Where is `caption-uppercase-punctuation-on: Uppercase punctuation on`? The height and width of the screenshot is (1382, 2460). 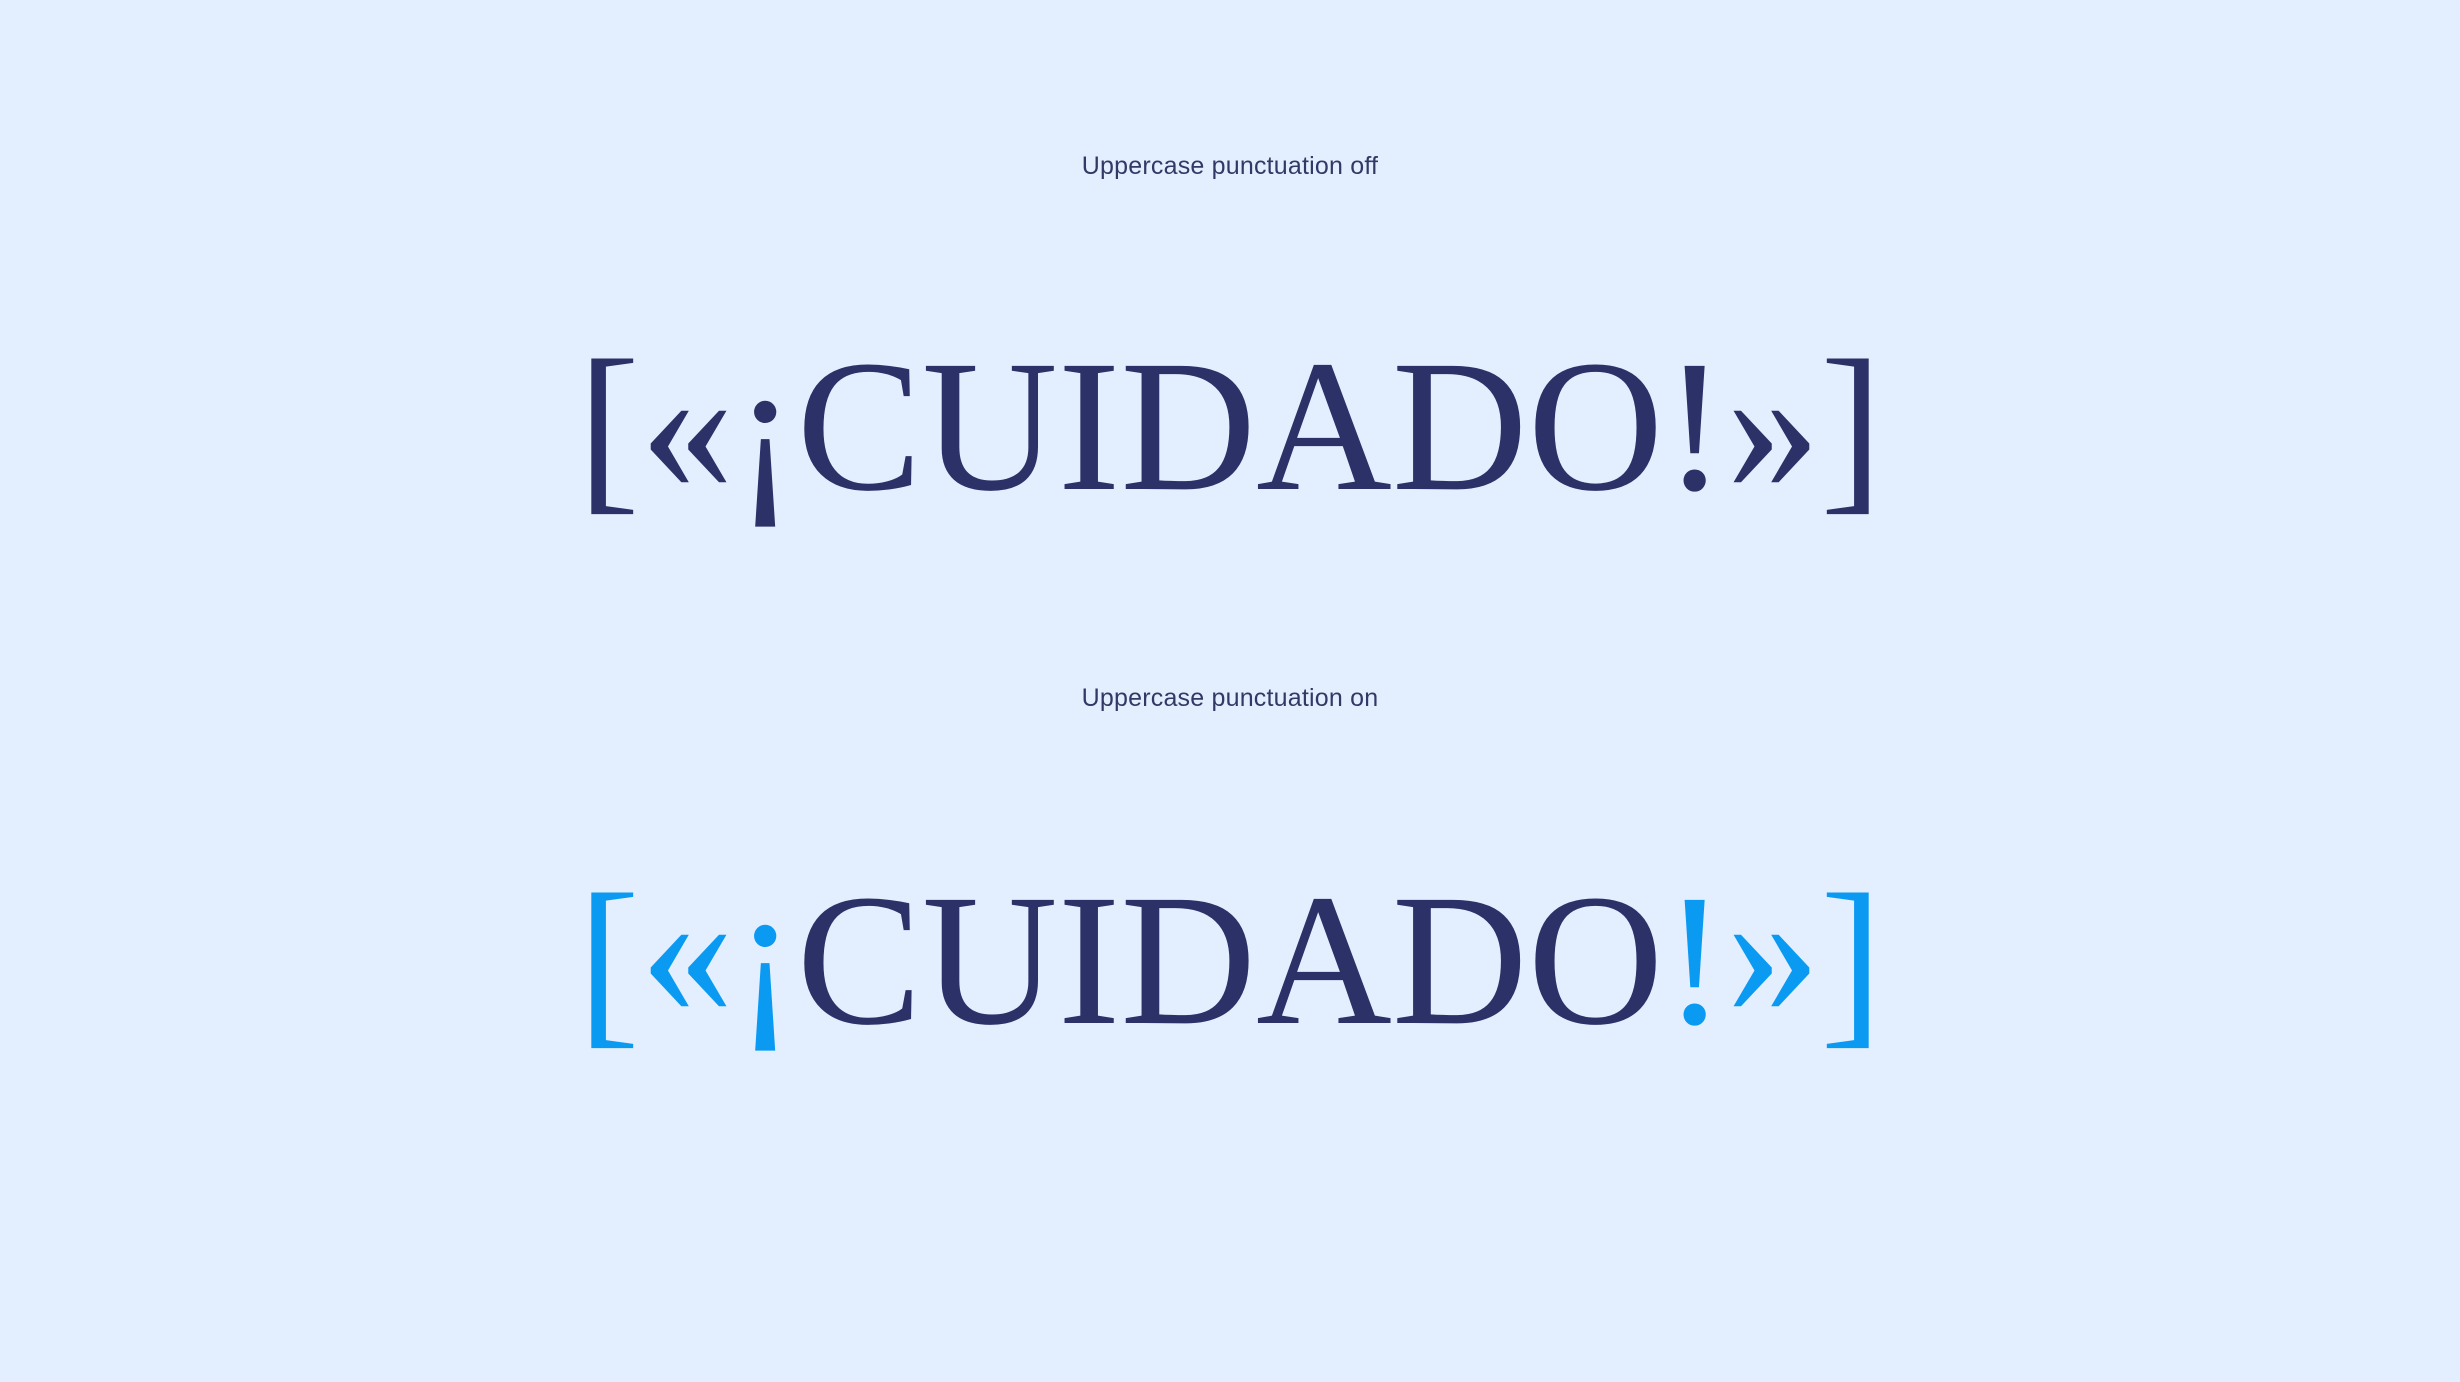
caption-uppercase-punctuation-on: Uppercase punctuation on is located at coordinates (1230, 698).